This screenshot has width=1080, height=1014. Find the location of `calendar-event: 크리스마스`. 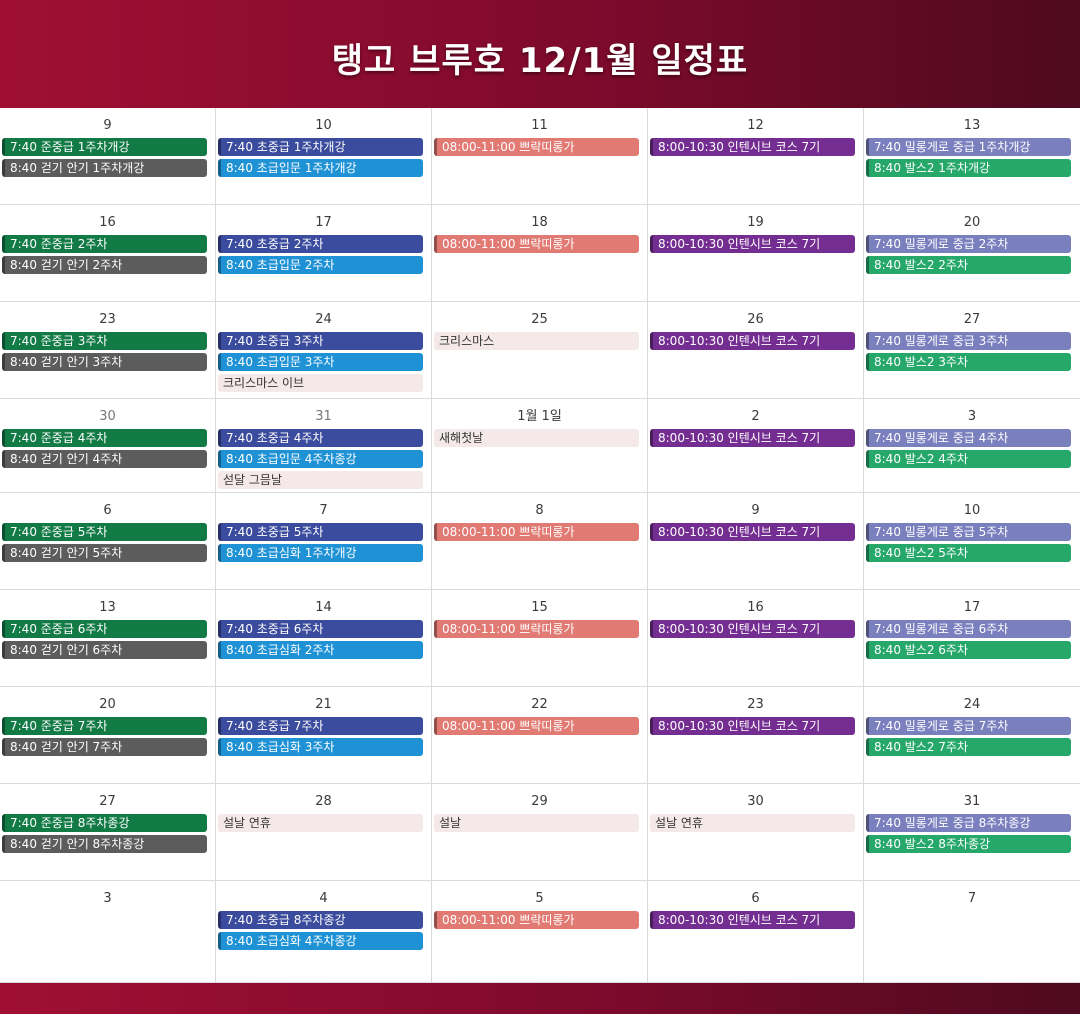

calendar-event: 크리스마스 is located at coordinates (536, 341).